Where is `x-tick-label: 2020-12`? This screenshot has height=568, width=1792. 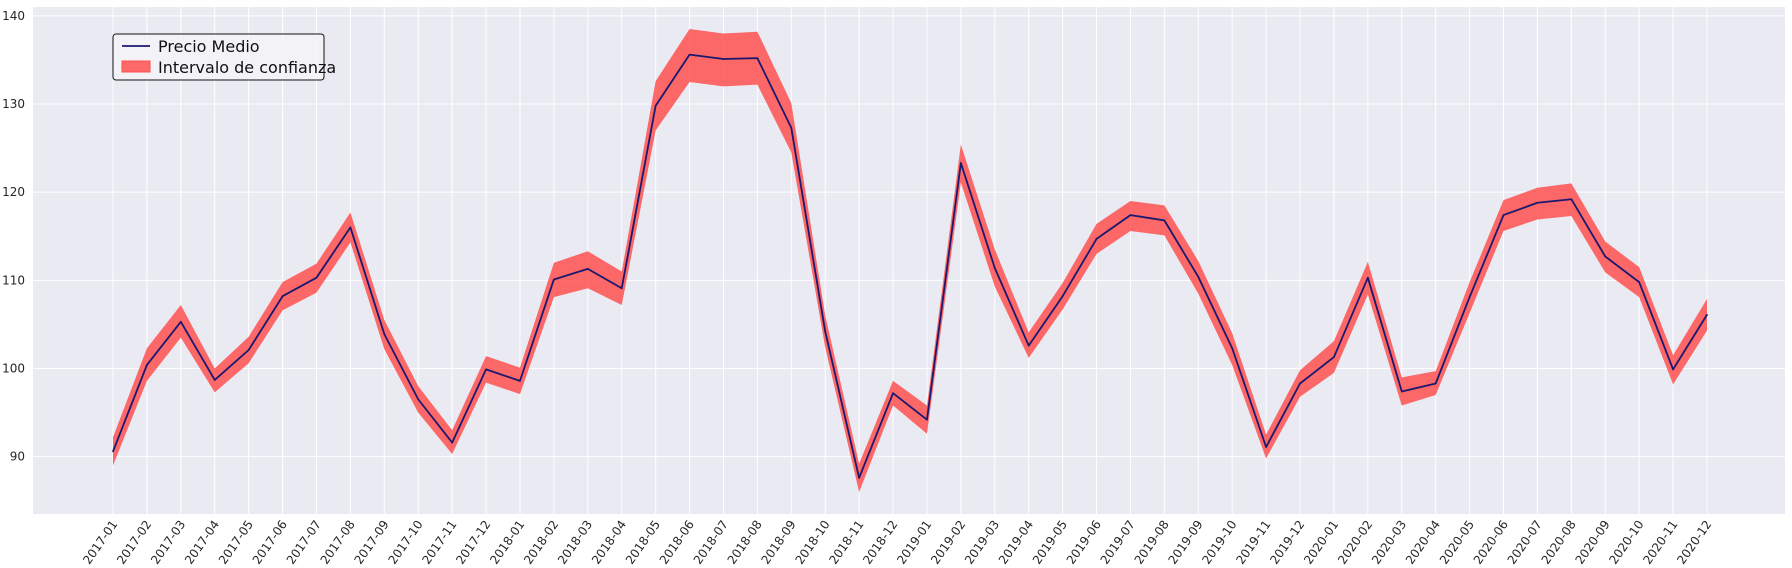 x-tick-label: 2020-12 is located at coordinates (1694, 542).